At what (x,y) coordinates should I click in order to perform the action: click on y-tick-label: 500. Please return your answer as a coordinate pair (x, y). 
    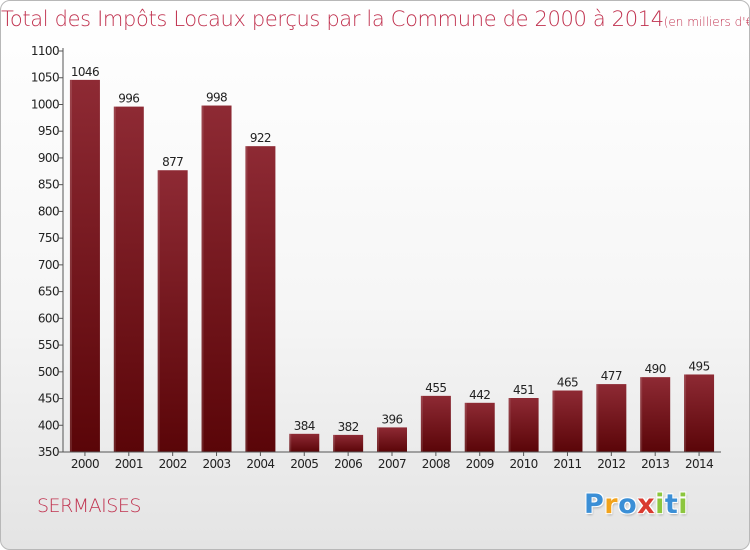
    Looking at the image, I should click on (48, 372).